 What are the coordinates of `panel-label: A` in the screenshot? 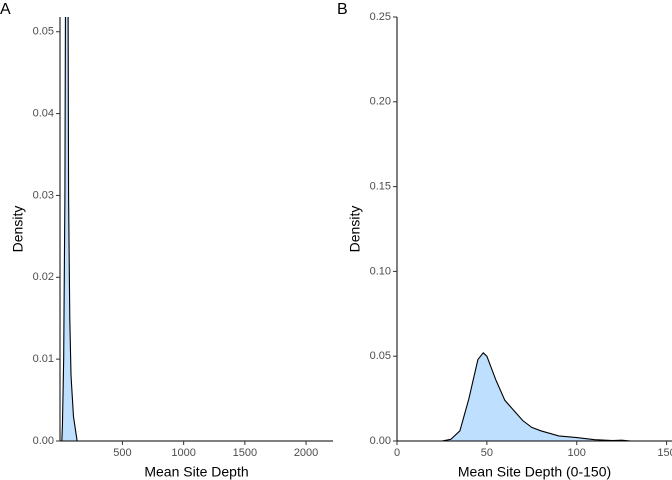 It's located at (5, 9).